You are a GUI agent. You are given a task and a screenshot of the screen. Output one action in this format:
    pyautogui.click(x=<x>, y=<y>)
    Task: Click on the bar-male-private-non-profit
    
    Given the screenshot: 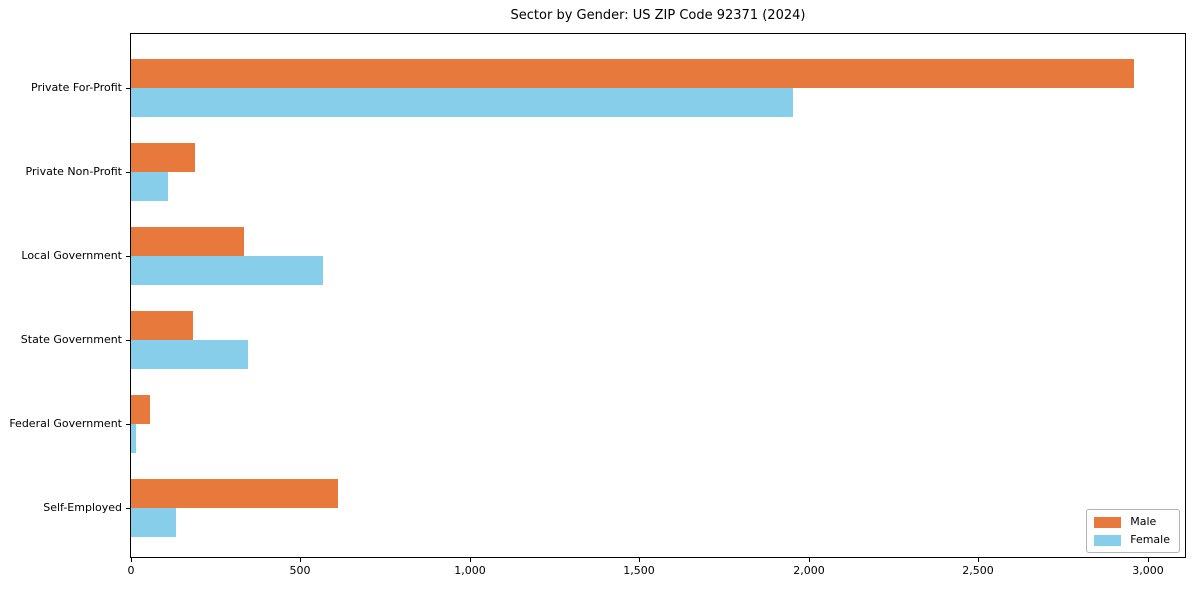 What is the action you would take?
    pyautogui.click(x=163, y=157)
    